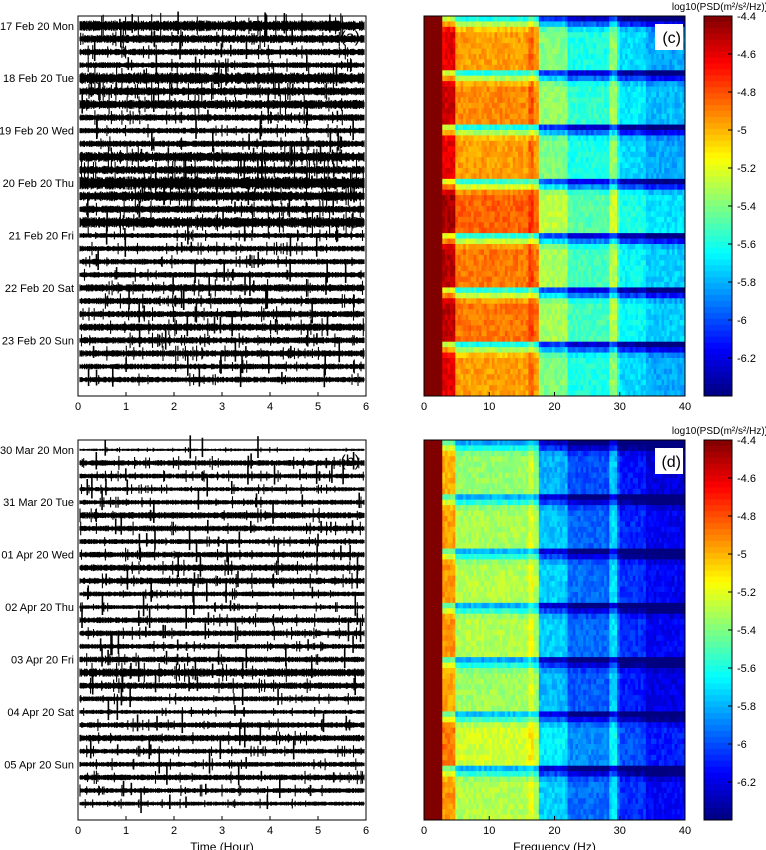 This screenshot has width=766, height=850. I want to click on day-label: 20 Feb 20 Thu, so click(38, 184).